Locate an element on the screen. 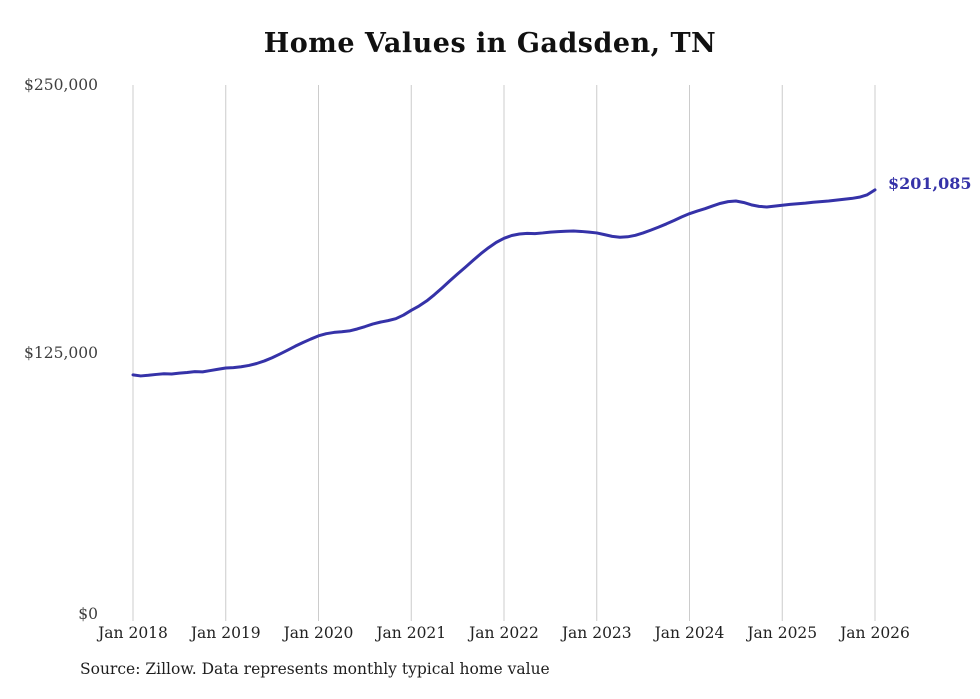 The width and height of the screenshot is (980, 699). x-axis-tick-label: Jan 2021 is located at coordinates (411, 633).